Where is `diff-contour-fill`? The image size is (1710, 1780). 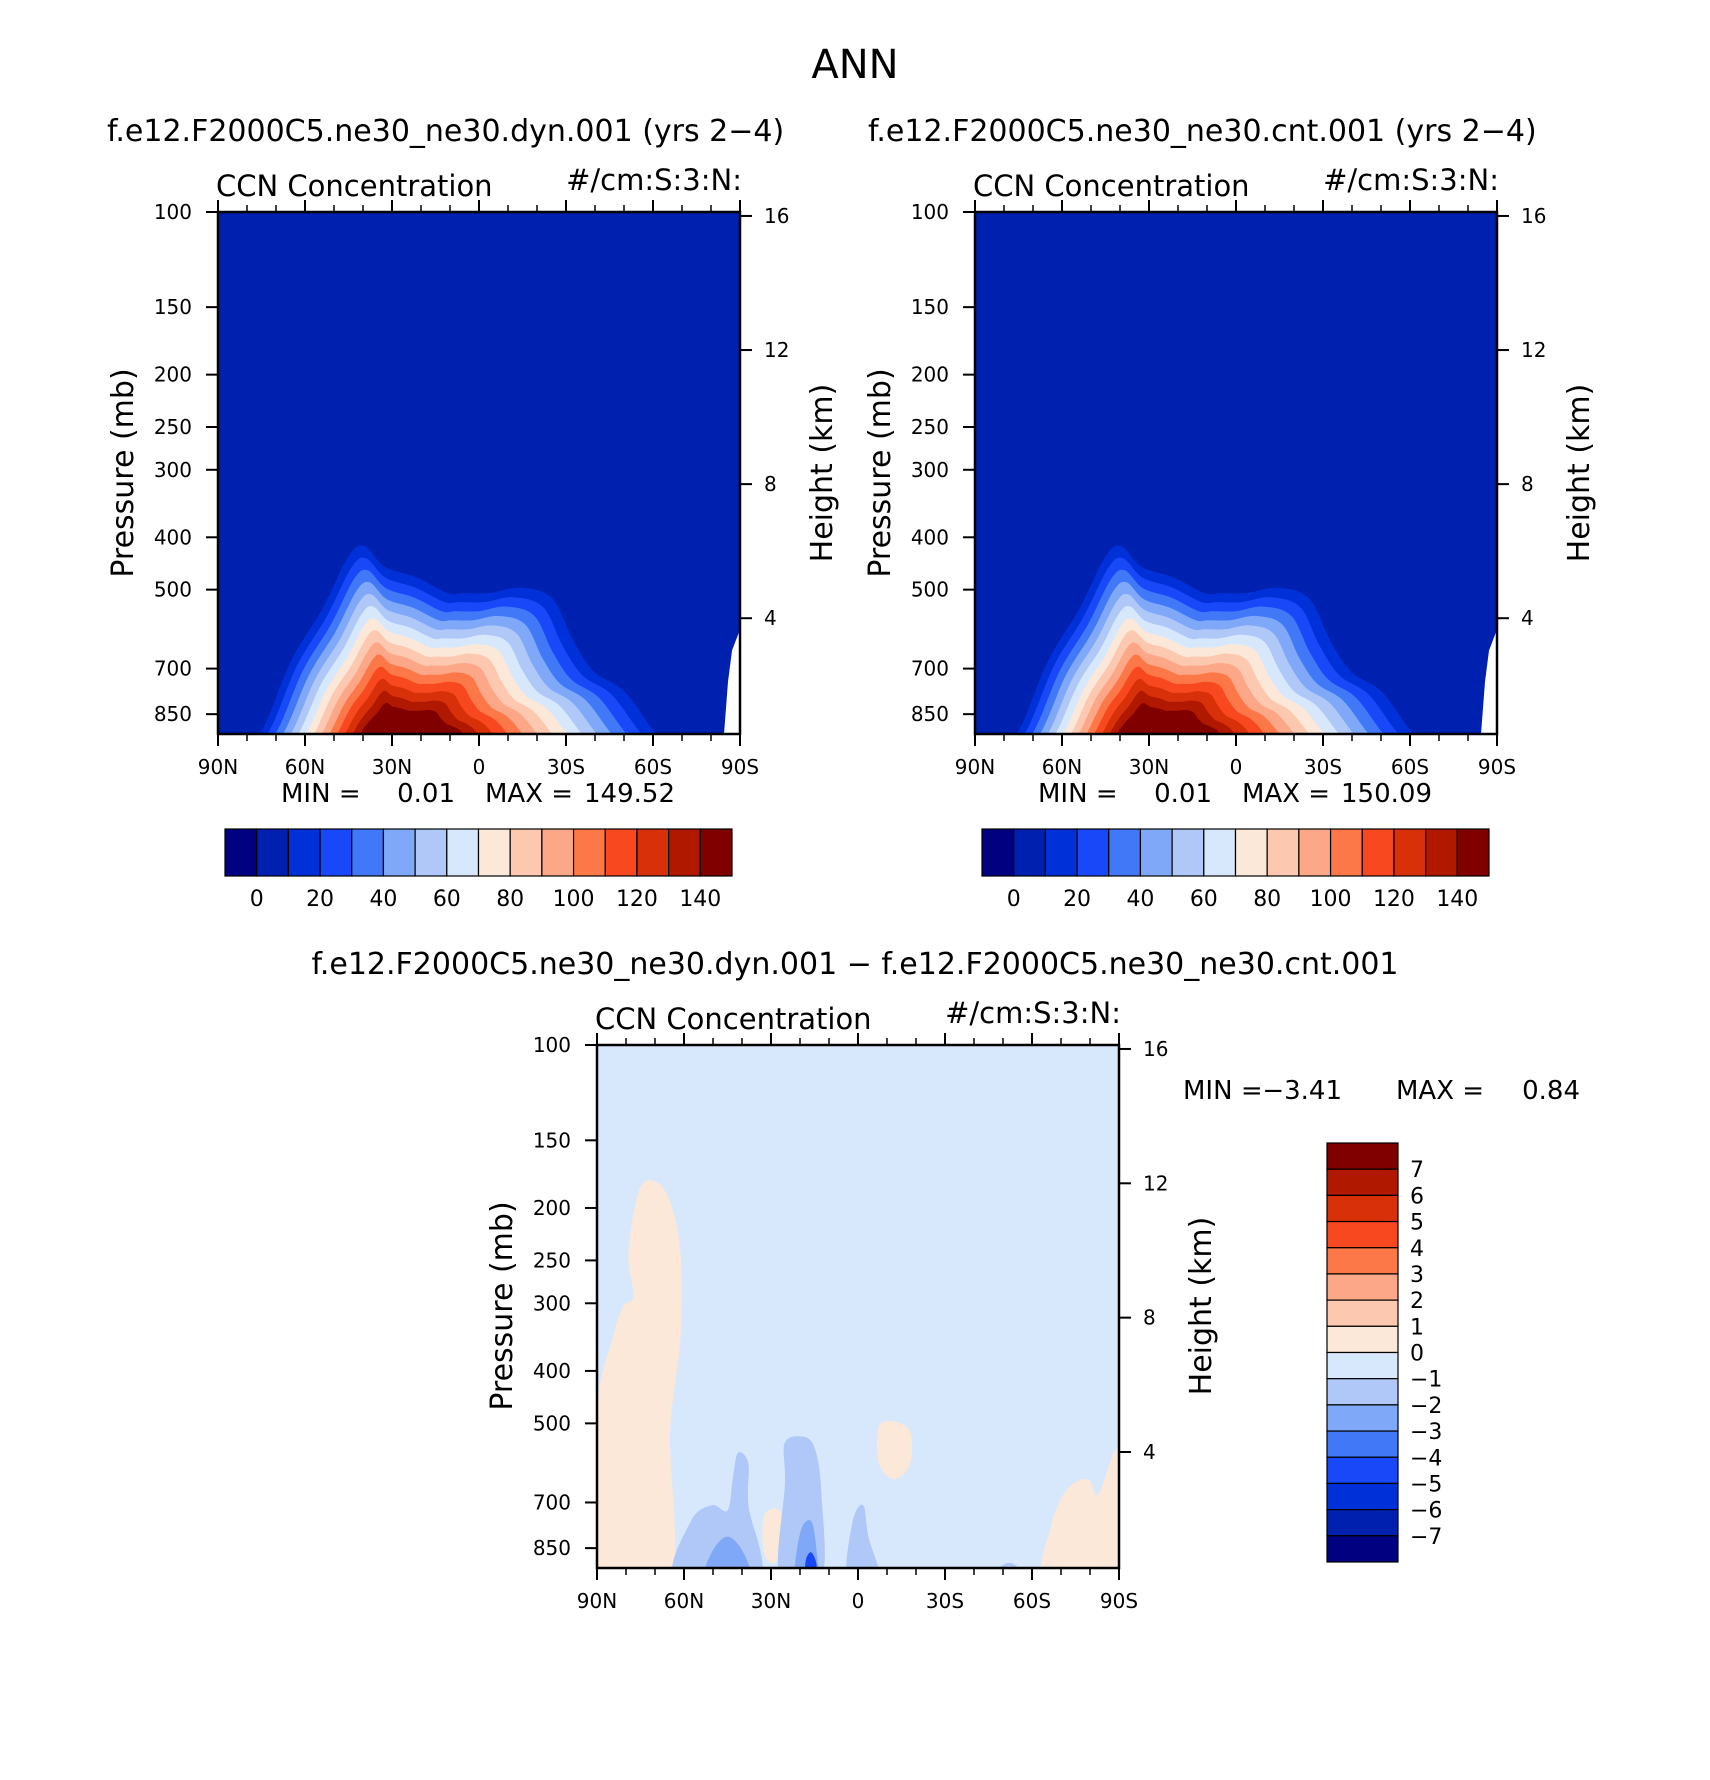 diff-contour-fill is located at coordinates (858, 1306).